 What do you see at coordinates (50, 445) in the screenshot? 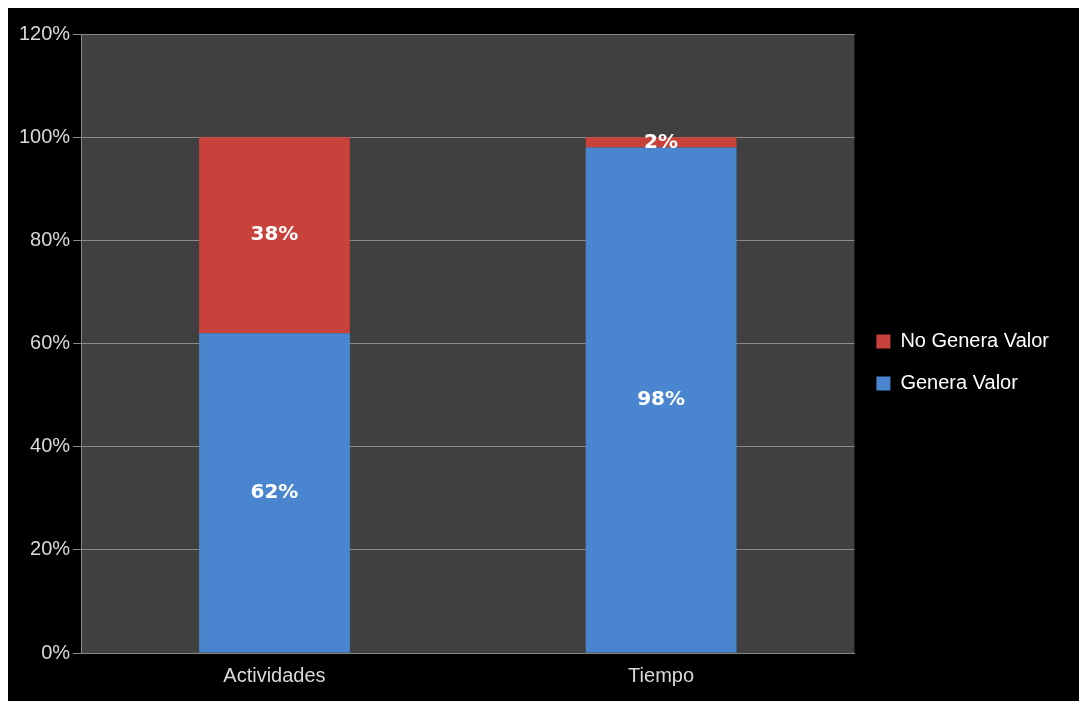
I see `y-tick-label: 40%` at bounding box center [50, 445].